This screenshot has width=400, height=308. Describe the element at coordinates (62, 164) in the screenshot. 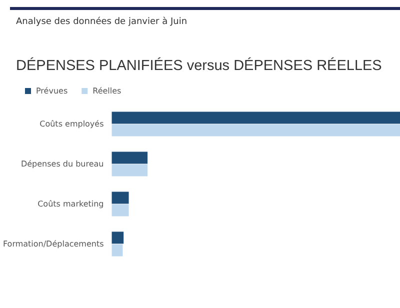

I see `y-tick-label: Dépenses du bureau` at that location.